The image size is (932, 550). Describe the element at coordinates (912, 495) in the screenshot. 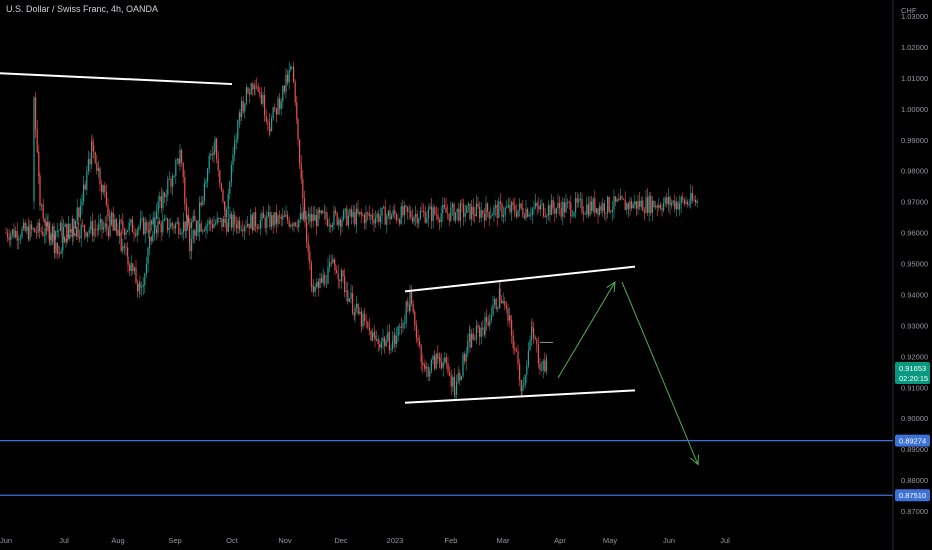

I see `level-label-bg` at that location.